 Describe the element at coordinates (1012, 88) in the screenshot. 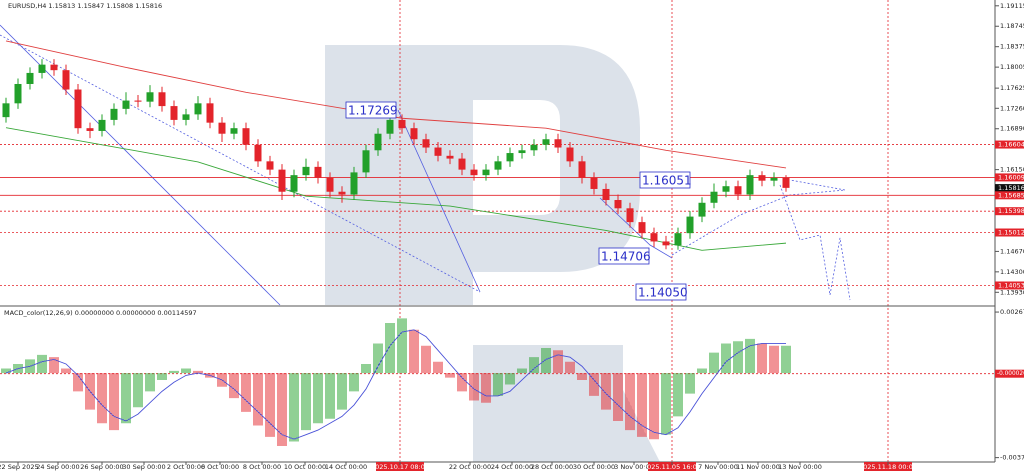

I see `y-tick-label: 1.17625` at that location.